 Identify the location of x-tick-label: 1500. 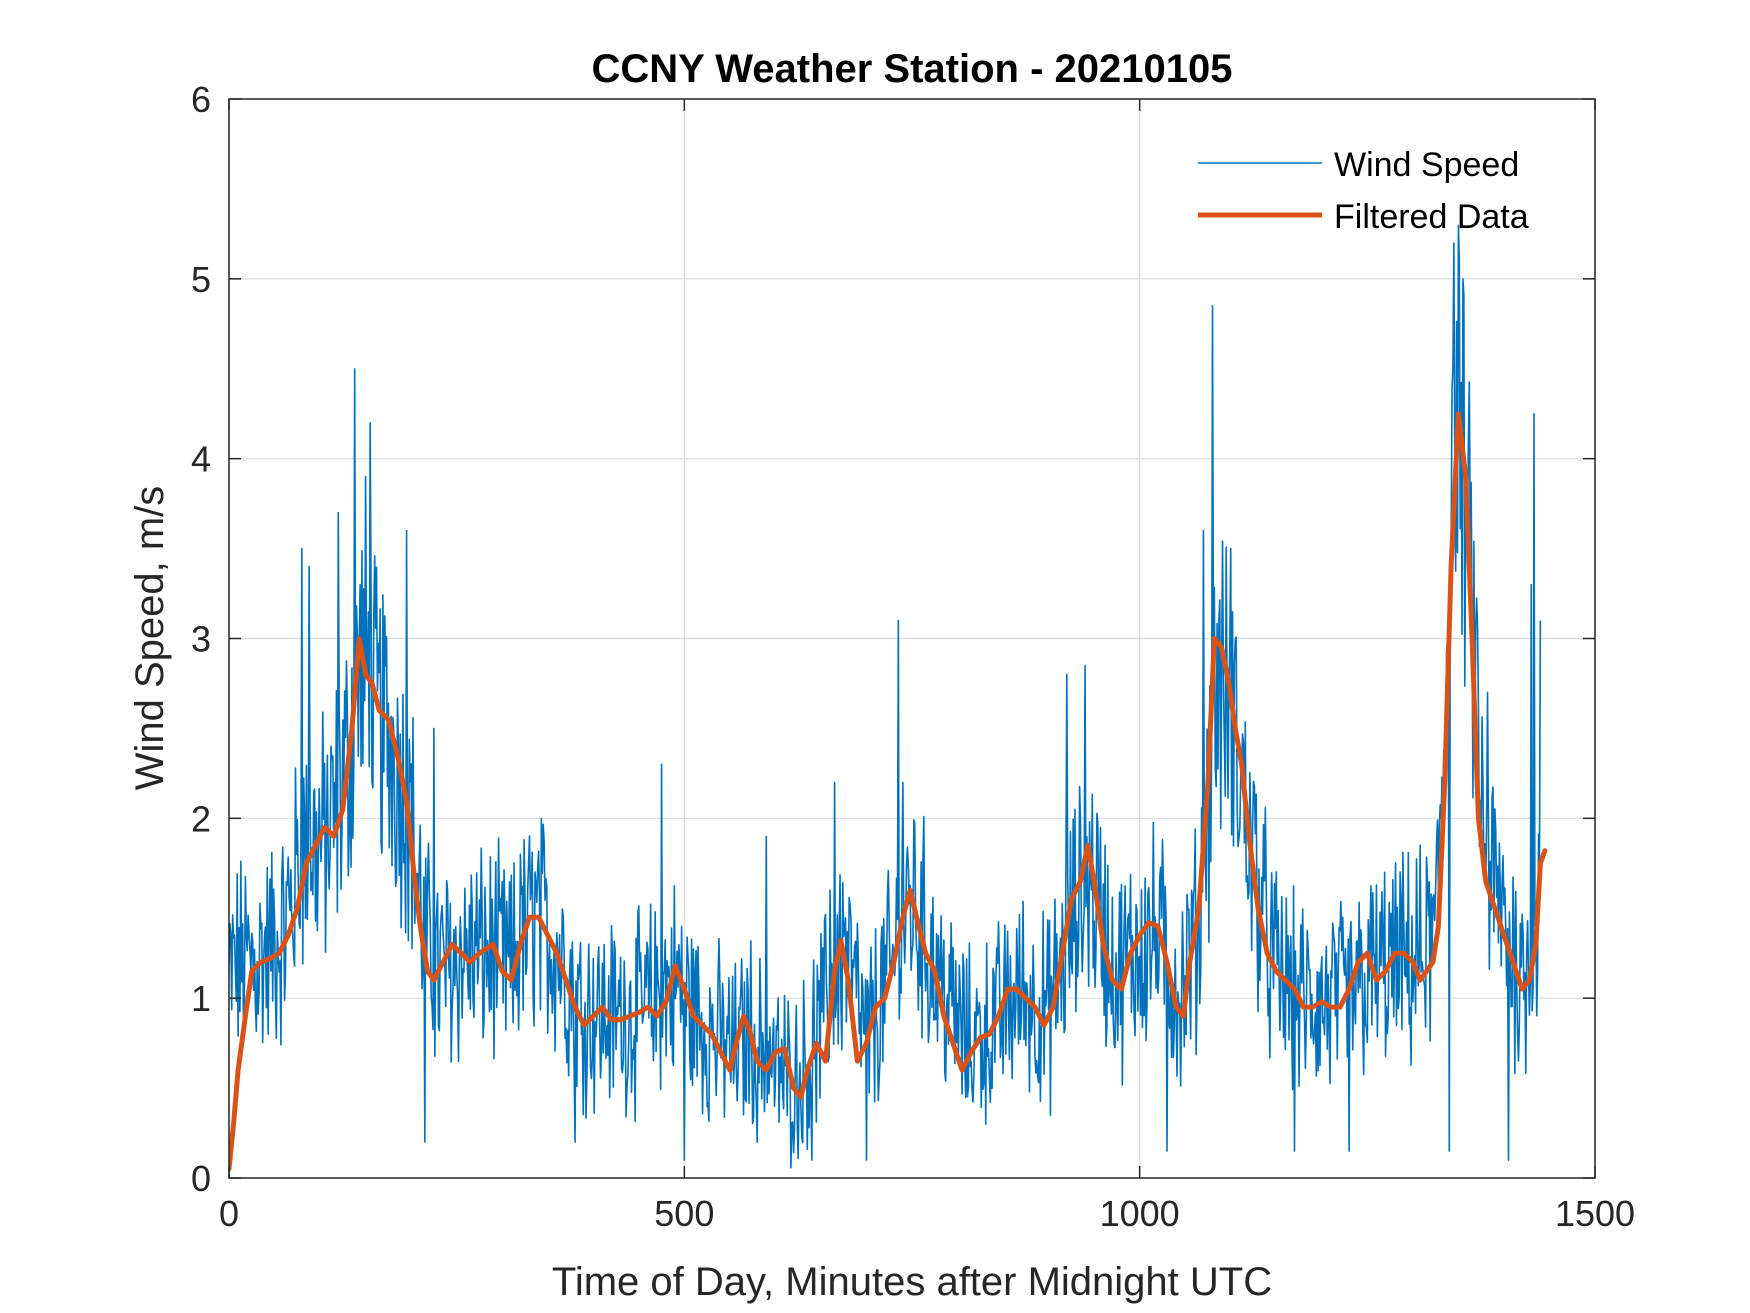
(1595, 1213).